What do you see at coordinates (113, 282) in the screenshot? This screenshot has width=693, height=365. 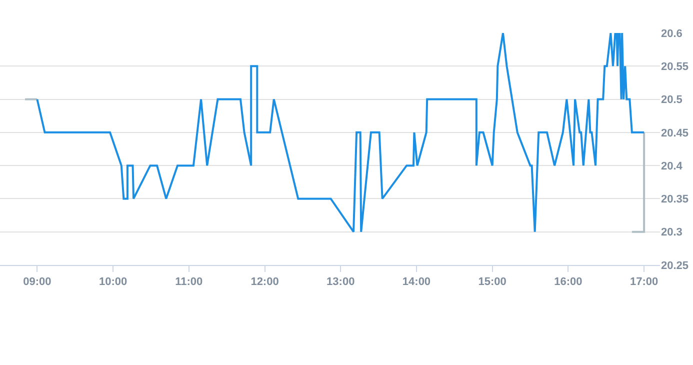 I see `x-tick-label: 10:00` at bounding box center [113, 282].